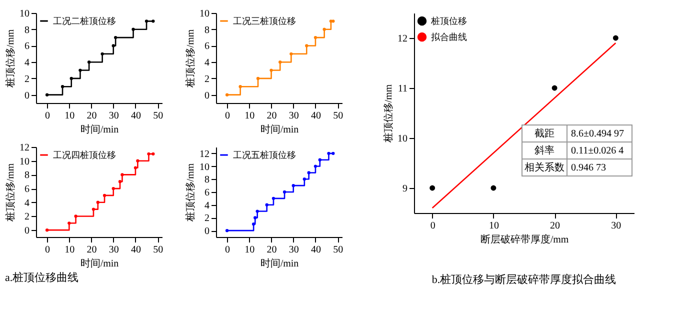 The width and height of the screenshot is (700, 320). What do you see at coordinates (42, 277) in the screenshot?
I see `text: a.桩顶位移曲线` at bounding box center [42, 277].